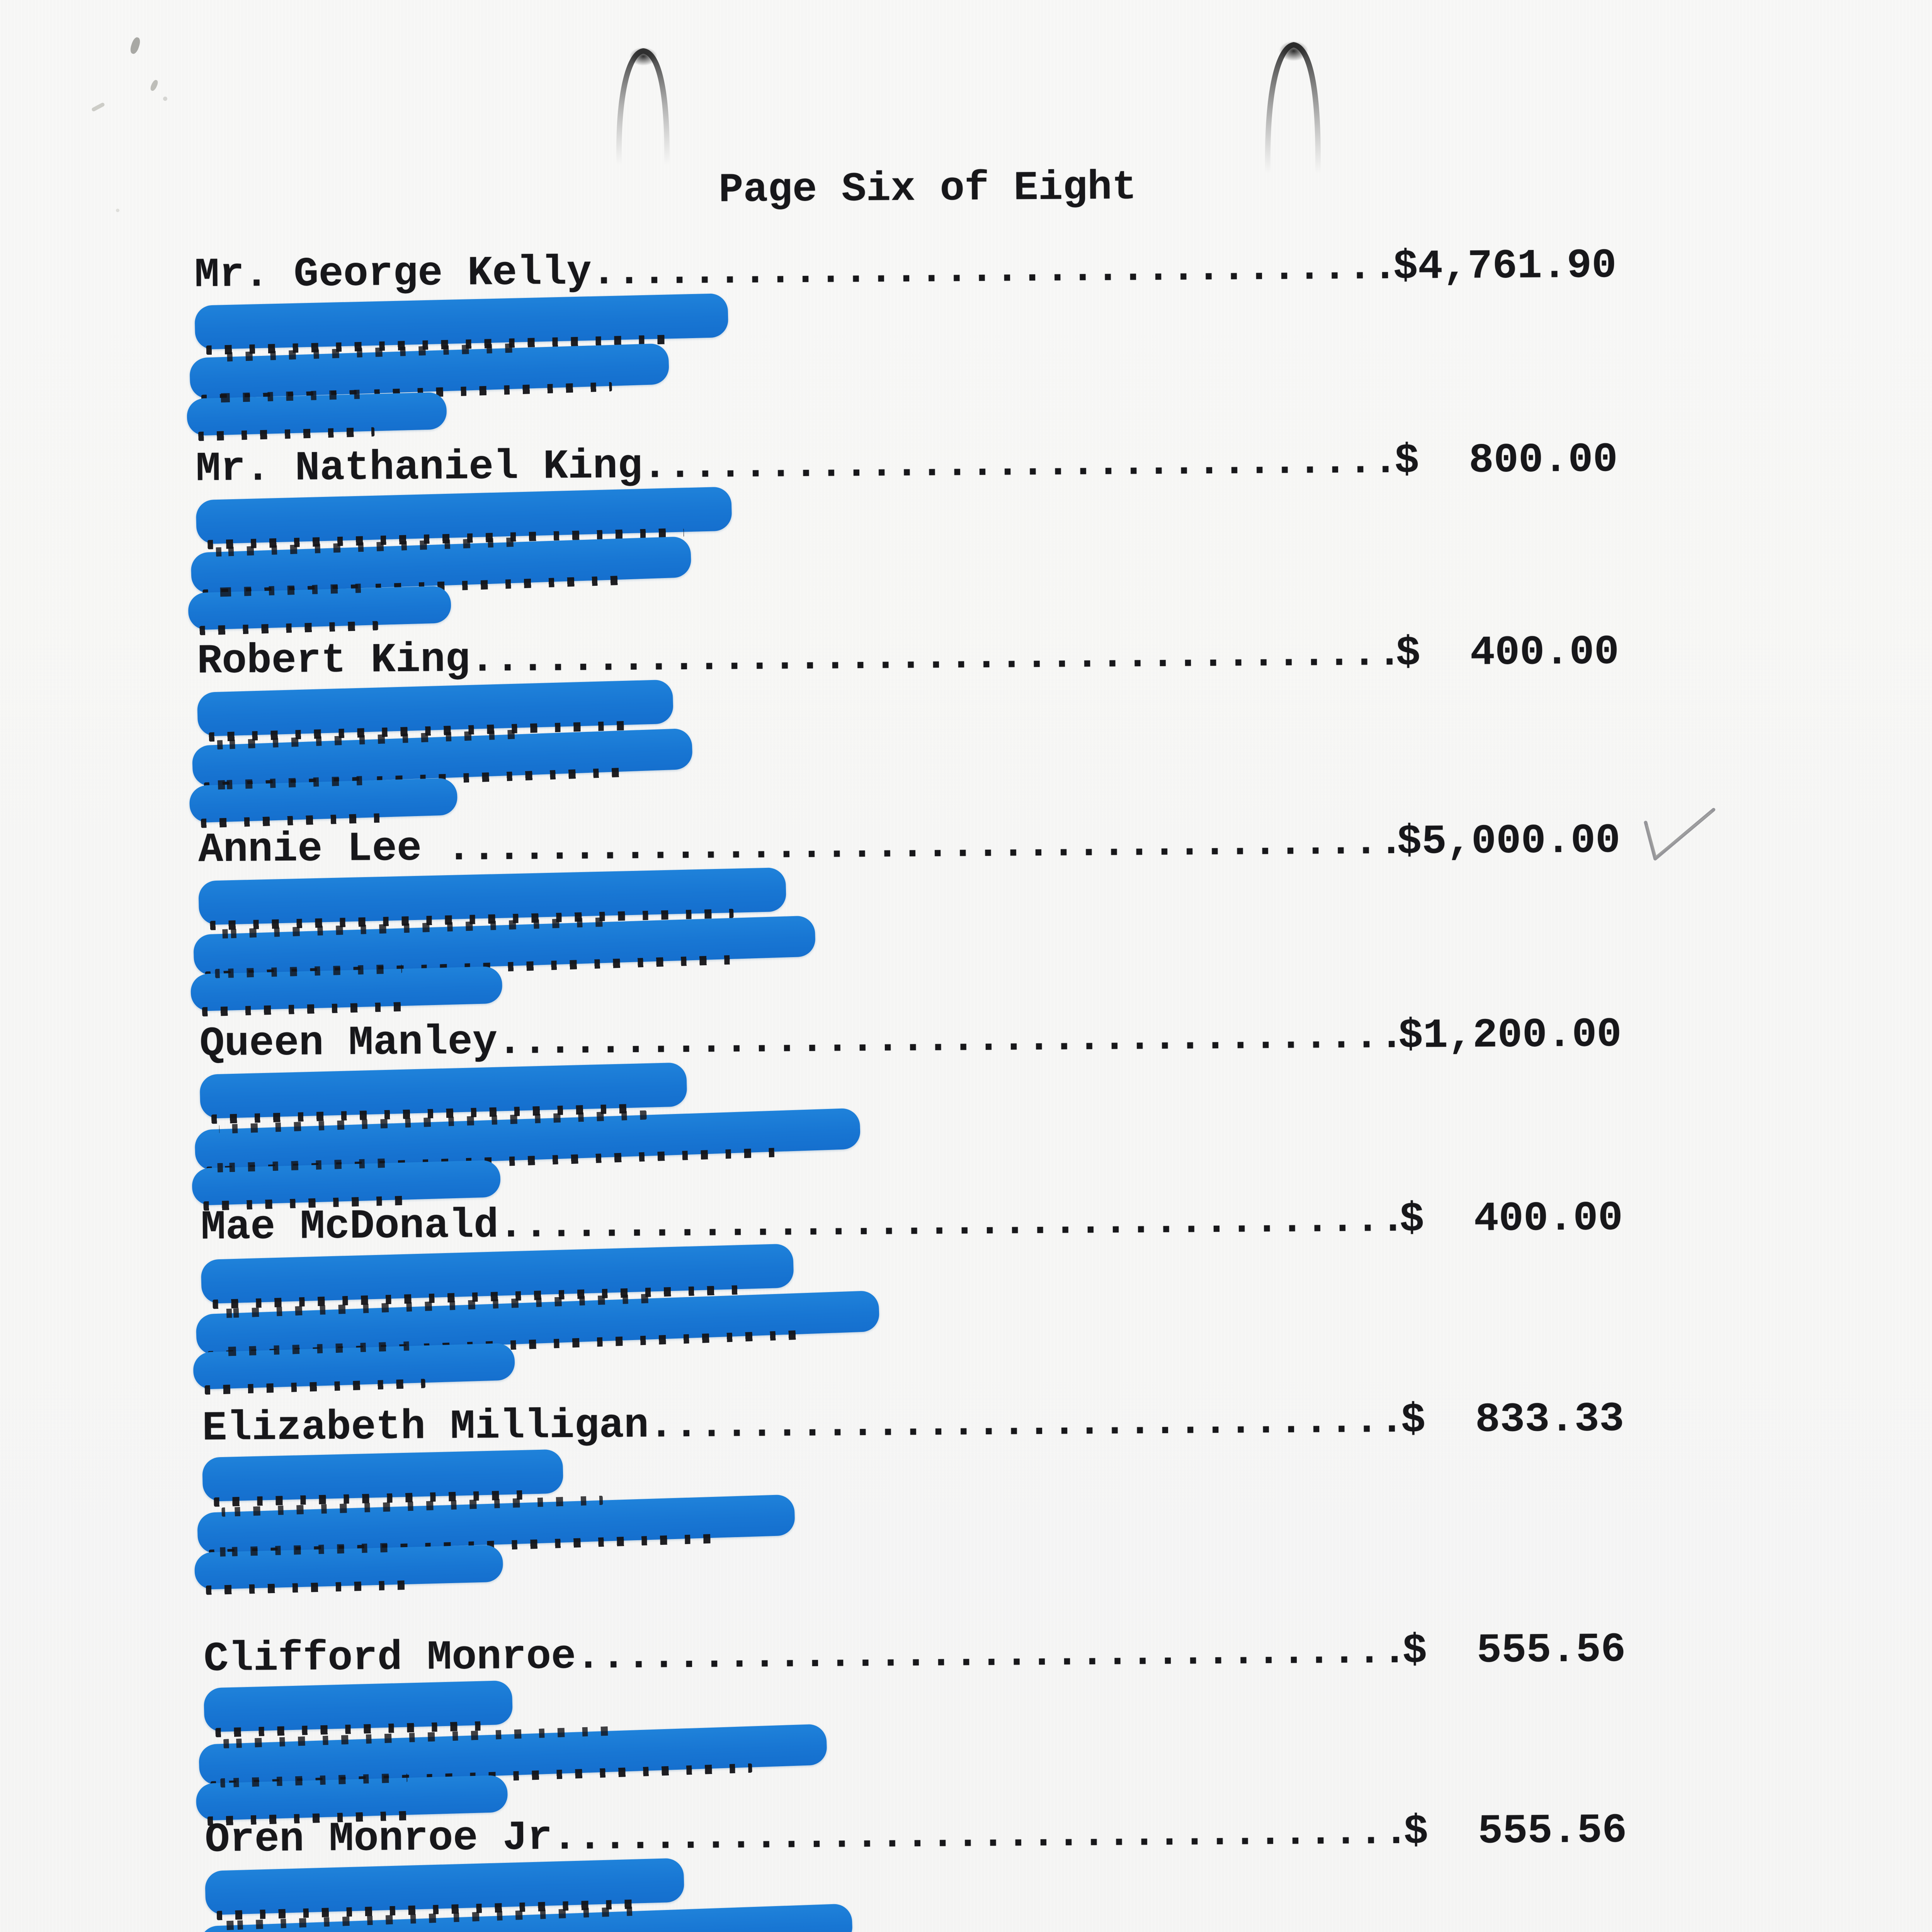 This screenshot has height=1932, width=1932. Describe the element at coordinates (1509, 842) in the screenshot. I see `entry-amount: $5,000.00` at that location.